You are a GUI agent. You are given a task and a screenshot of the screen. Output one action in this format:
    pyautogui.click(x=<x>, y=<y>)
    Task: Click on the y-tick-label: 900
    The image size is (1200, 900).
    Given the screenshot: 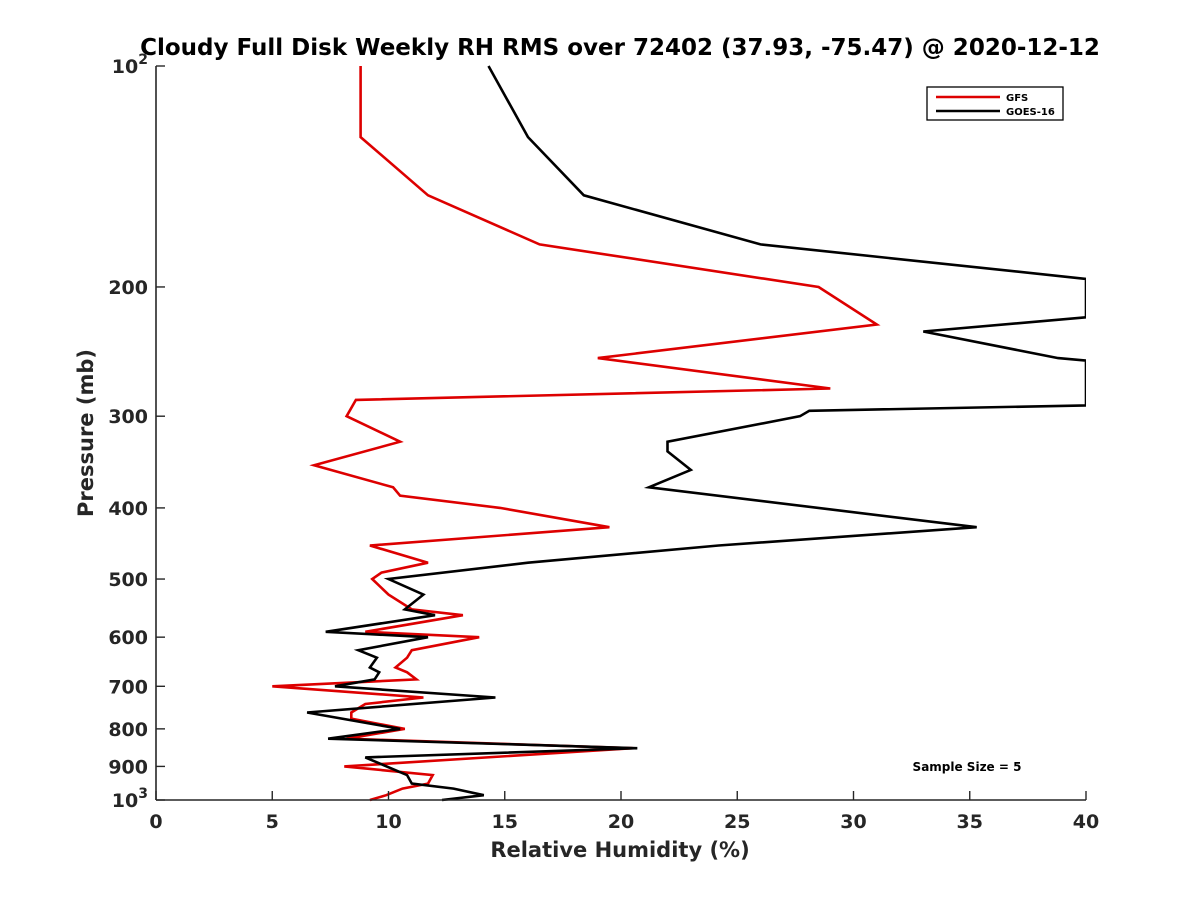 What is the action you would take?
    pyautogui.click(x=128, y=767)
    